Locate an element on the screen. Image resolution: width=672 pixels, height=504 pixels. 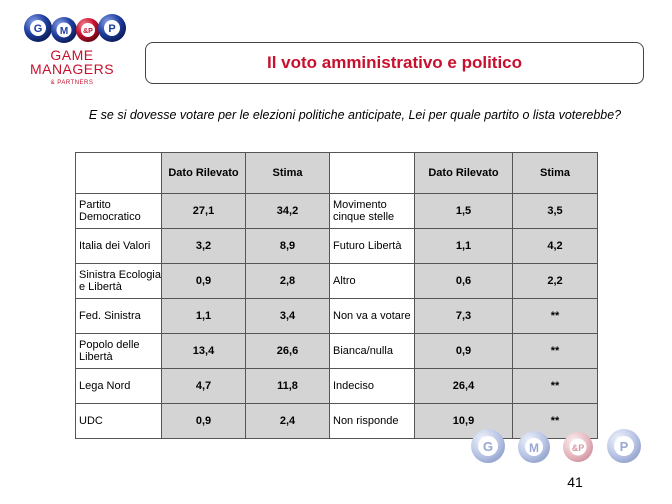
stima-value: 3,4 is located at coordinates (287, 316).